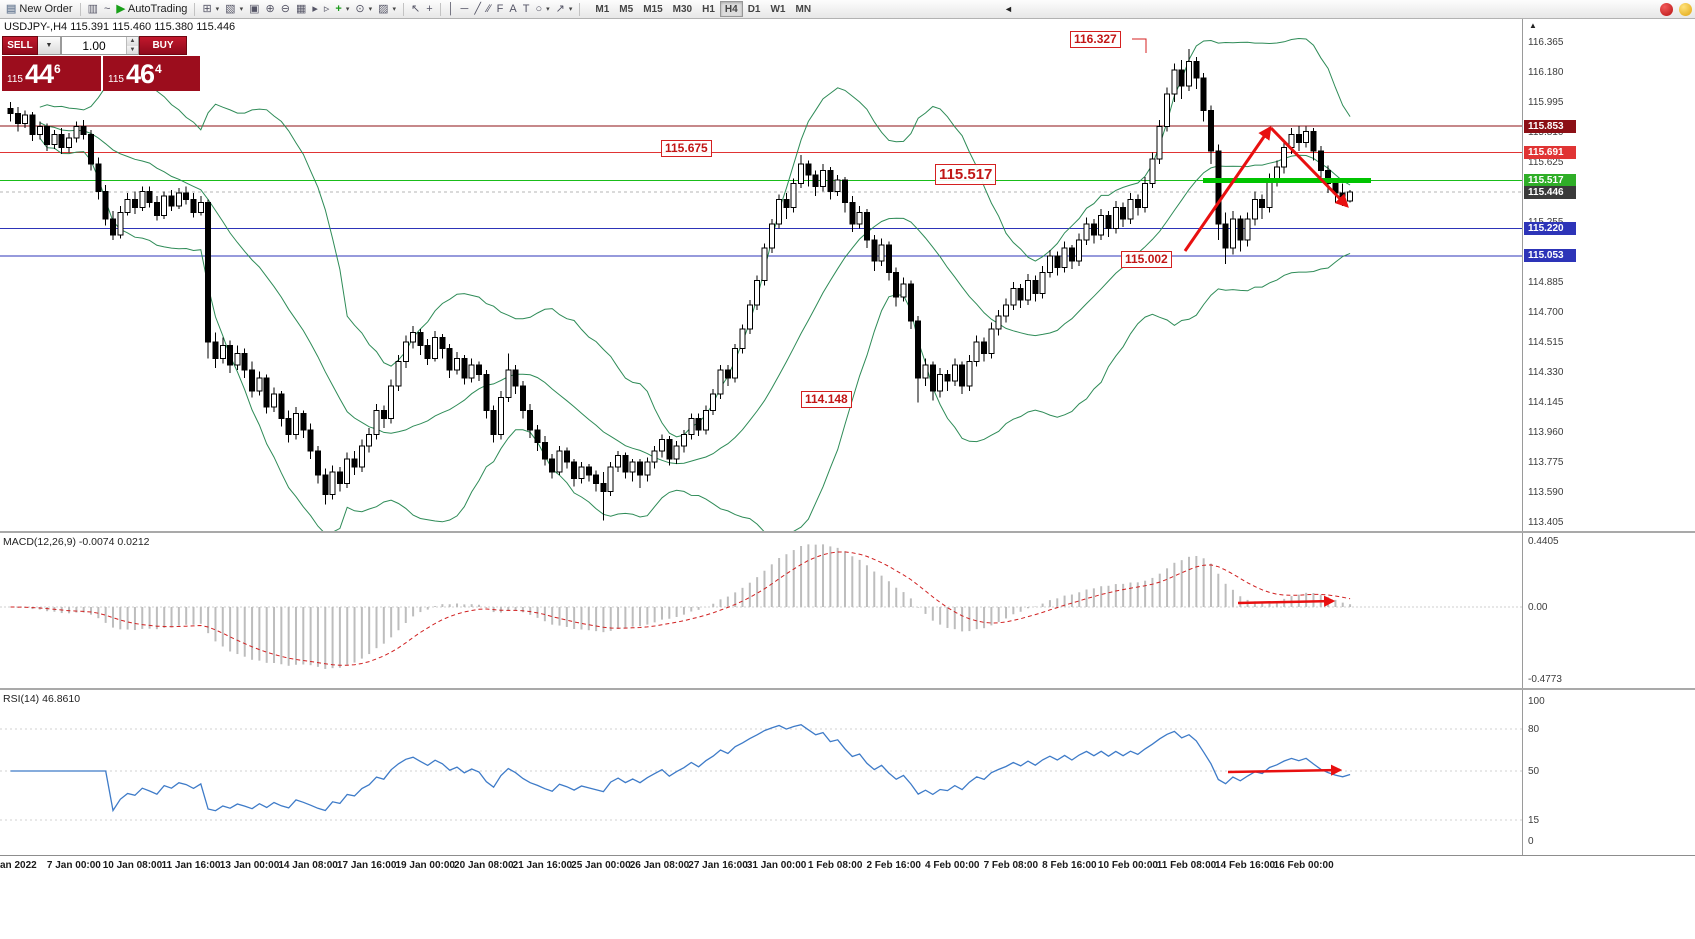 This screenshot has height=939, width=1695. I want to click on fibonacci-icon: F, so click(500, 8).